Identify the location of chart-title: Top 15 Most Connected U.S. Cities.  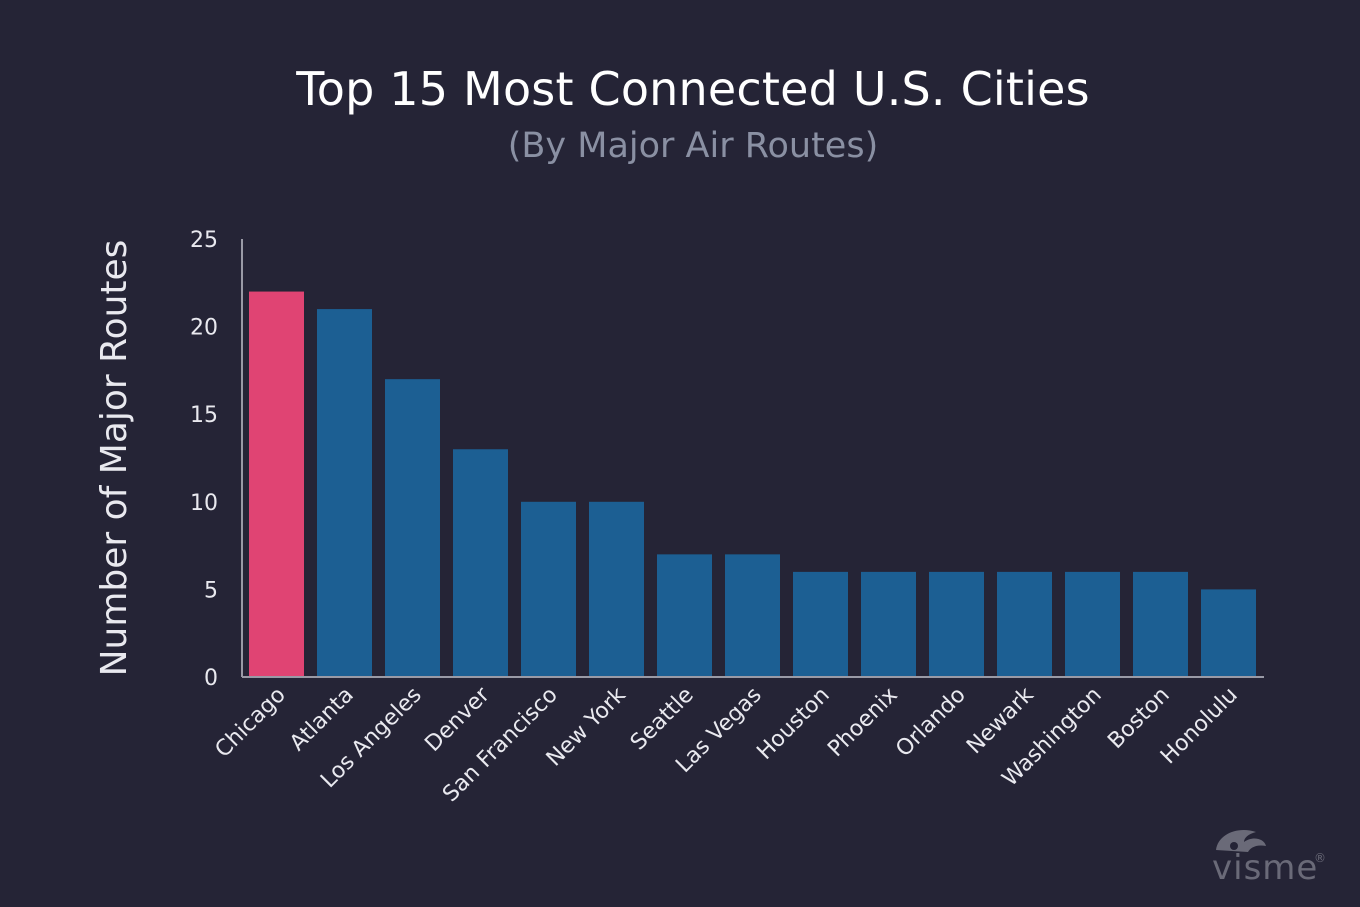
(693, 89).